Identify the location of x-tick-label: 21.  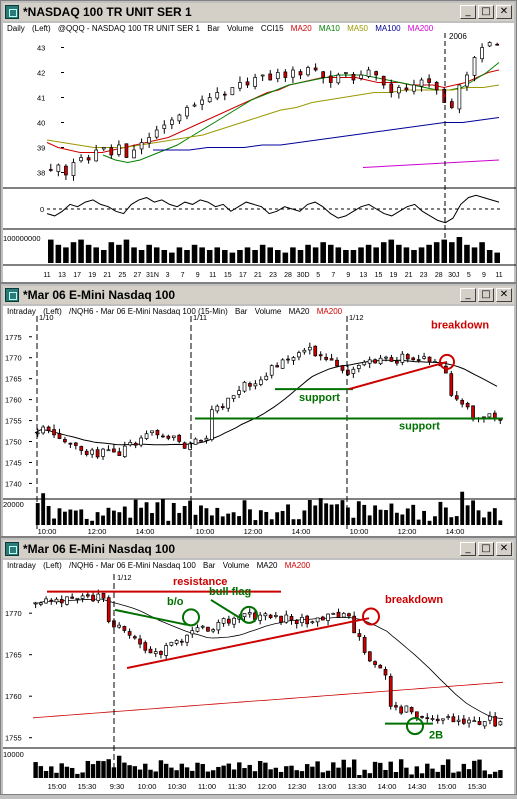
(107, 275).